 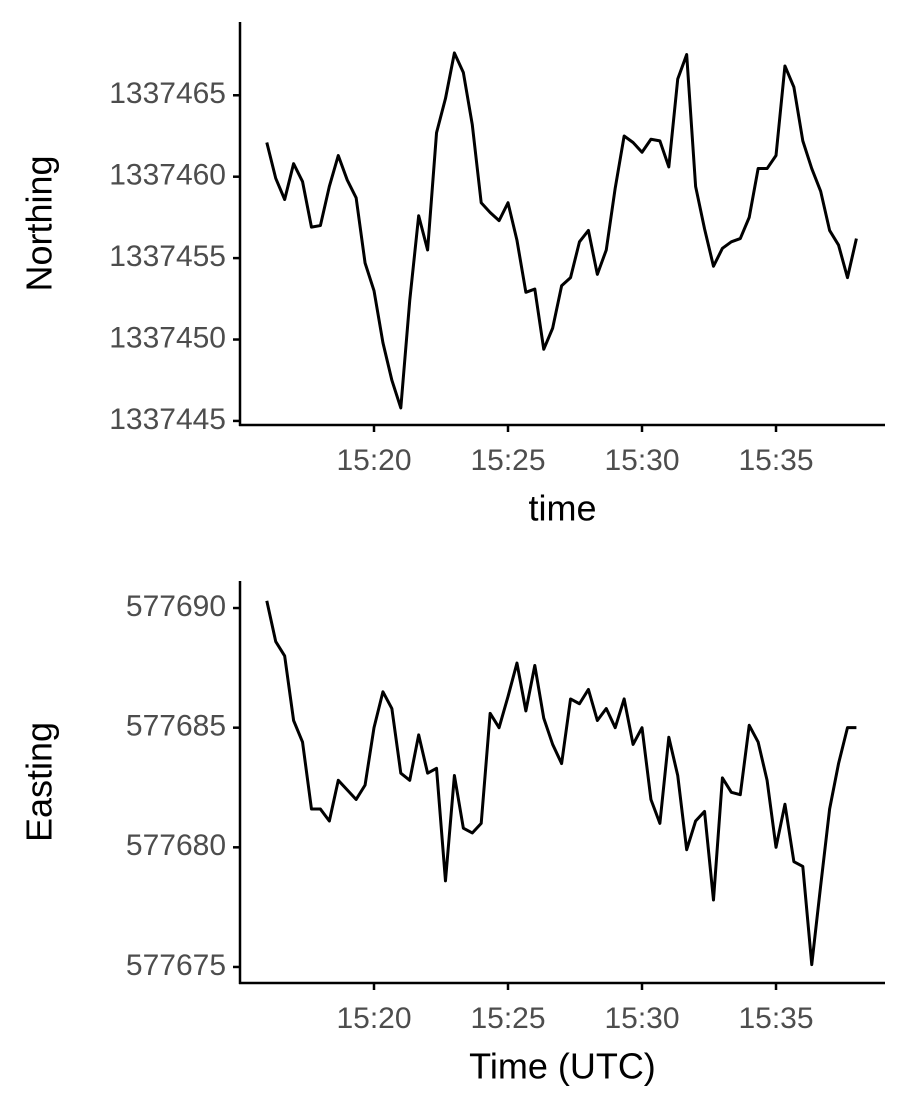 I want to click on y-tick-label: 577675, so click(x=176, y=965).